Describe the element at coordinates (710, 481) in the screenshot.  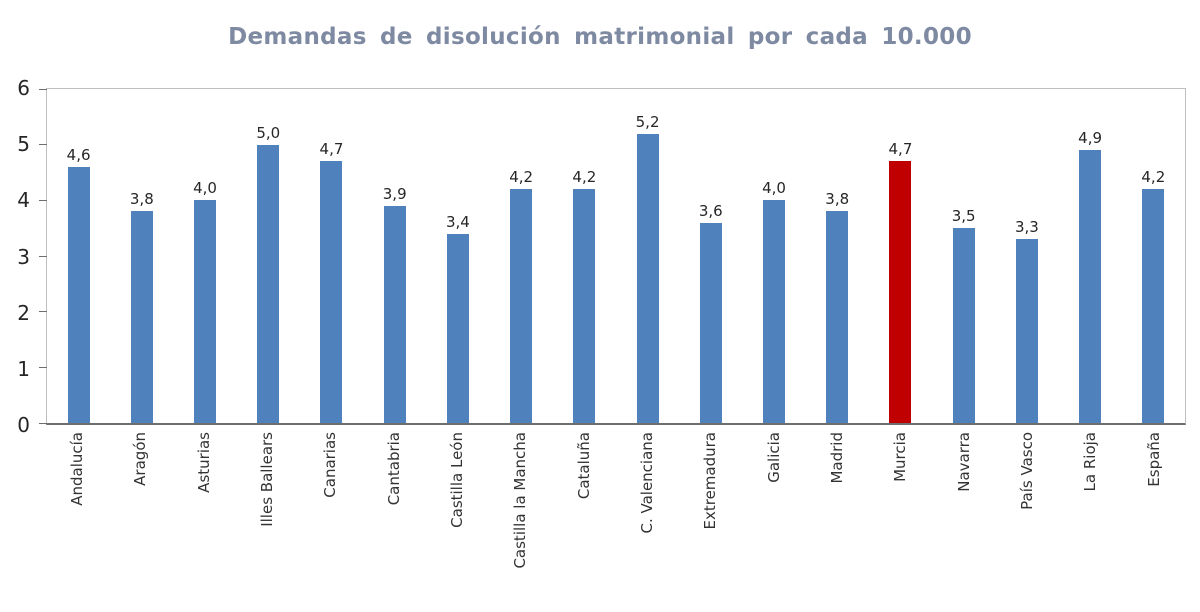
I see `x-axis-label: Extremadura` at that location.